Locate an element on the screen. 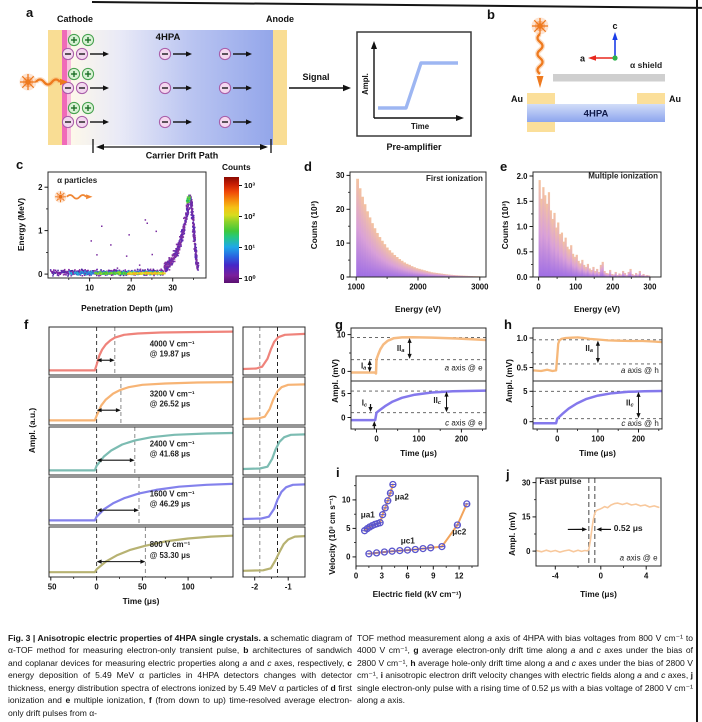  svg-text: @ 46.29 μs is located at coordinates (170, 504).